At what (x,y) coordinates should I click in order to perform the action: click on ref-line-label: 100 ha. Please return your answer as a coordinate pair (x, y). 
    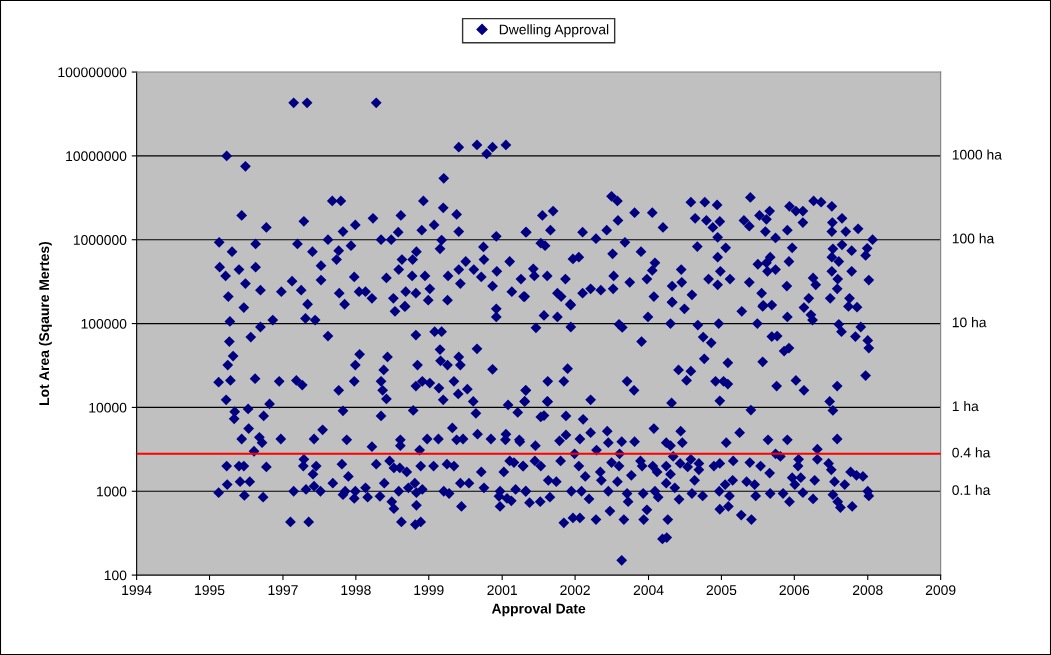
    Looking at the image, I should click on (973, 238).